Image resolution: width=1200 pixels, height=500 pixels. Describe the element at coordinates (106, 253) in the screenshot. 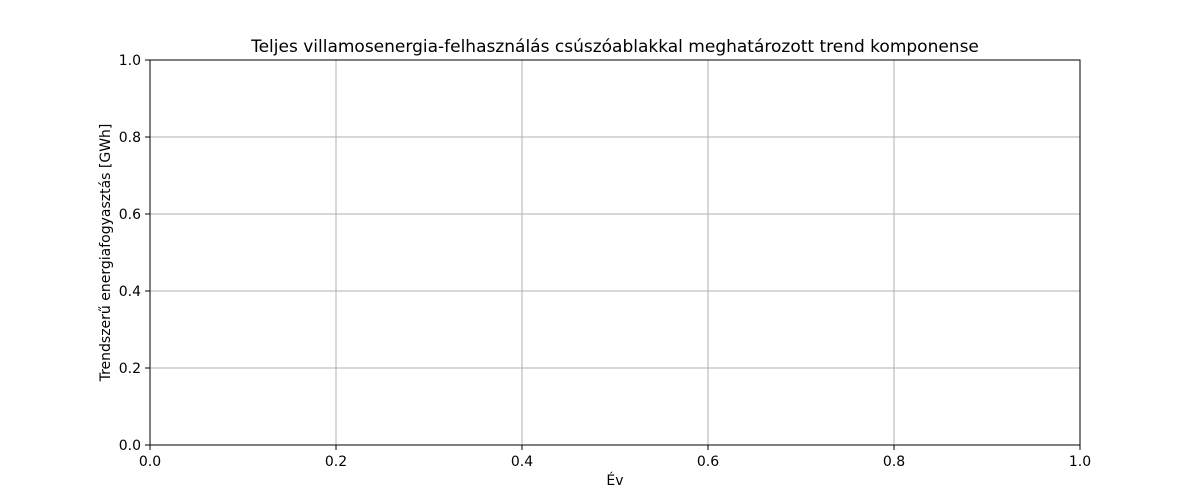

I see `y-axis-label: Trendszerű energiafogyasztás [GWh]` at that location.